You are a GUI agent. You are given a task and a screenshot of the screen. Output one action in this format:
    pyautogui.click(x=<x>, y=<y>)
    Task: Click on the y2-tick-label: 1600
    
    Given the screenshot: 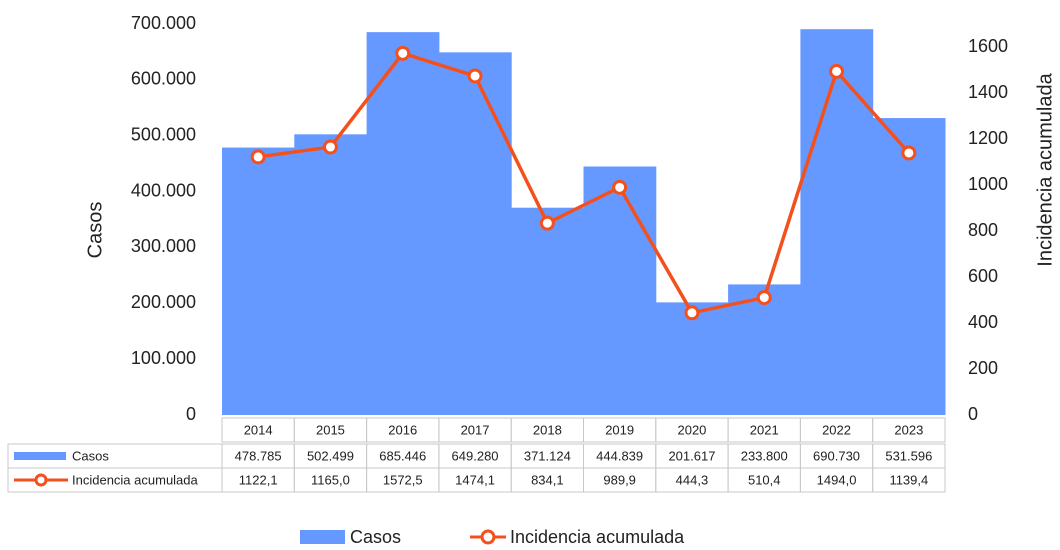 What is the action you would take?
    pyautogui.click(x=988, y=46)
    